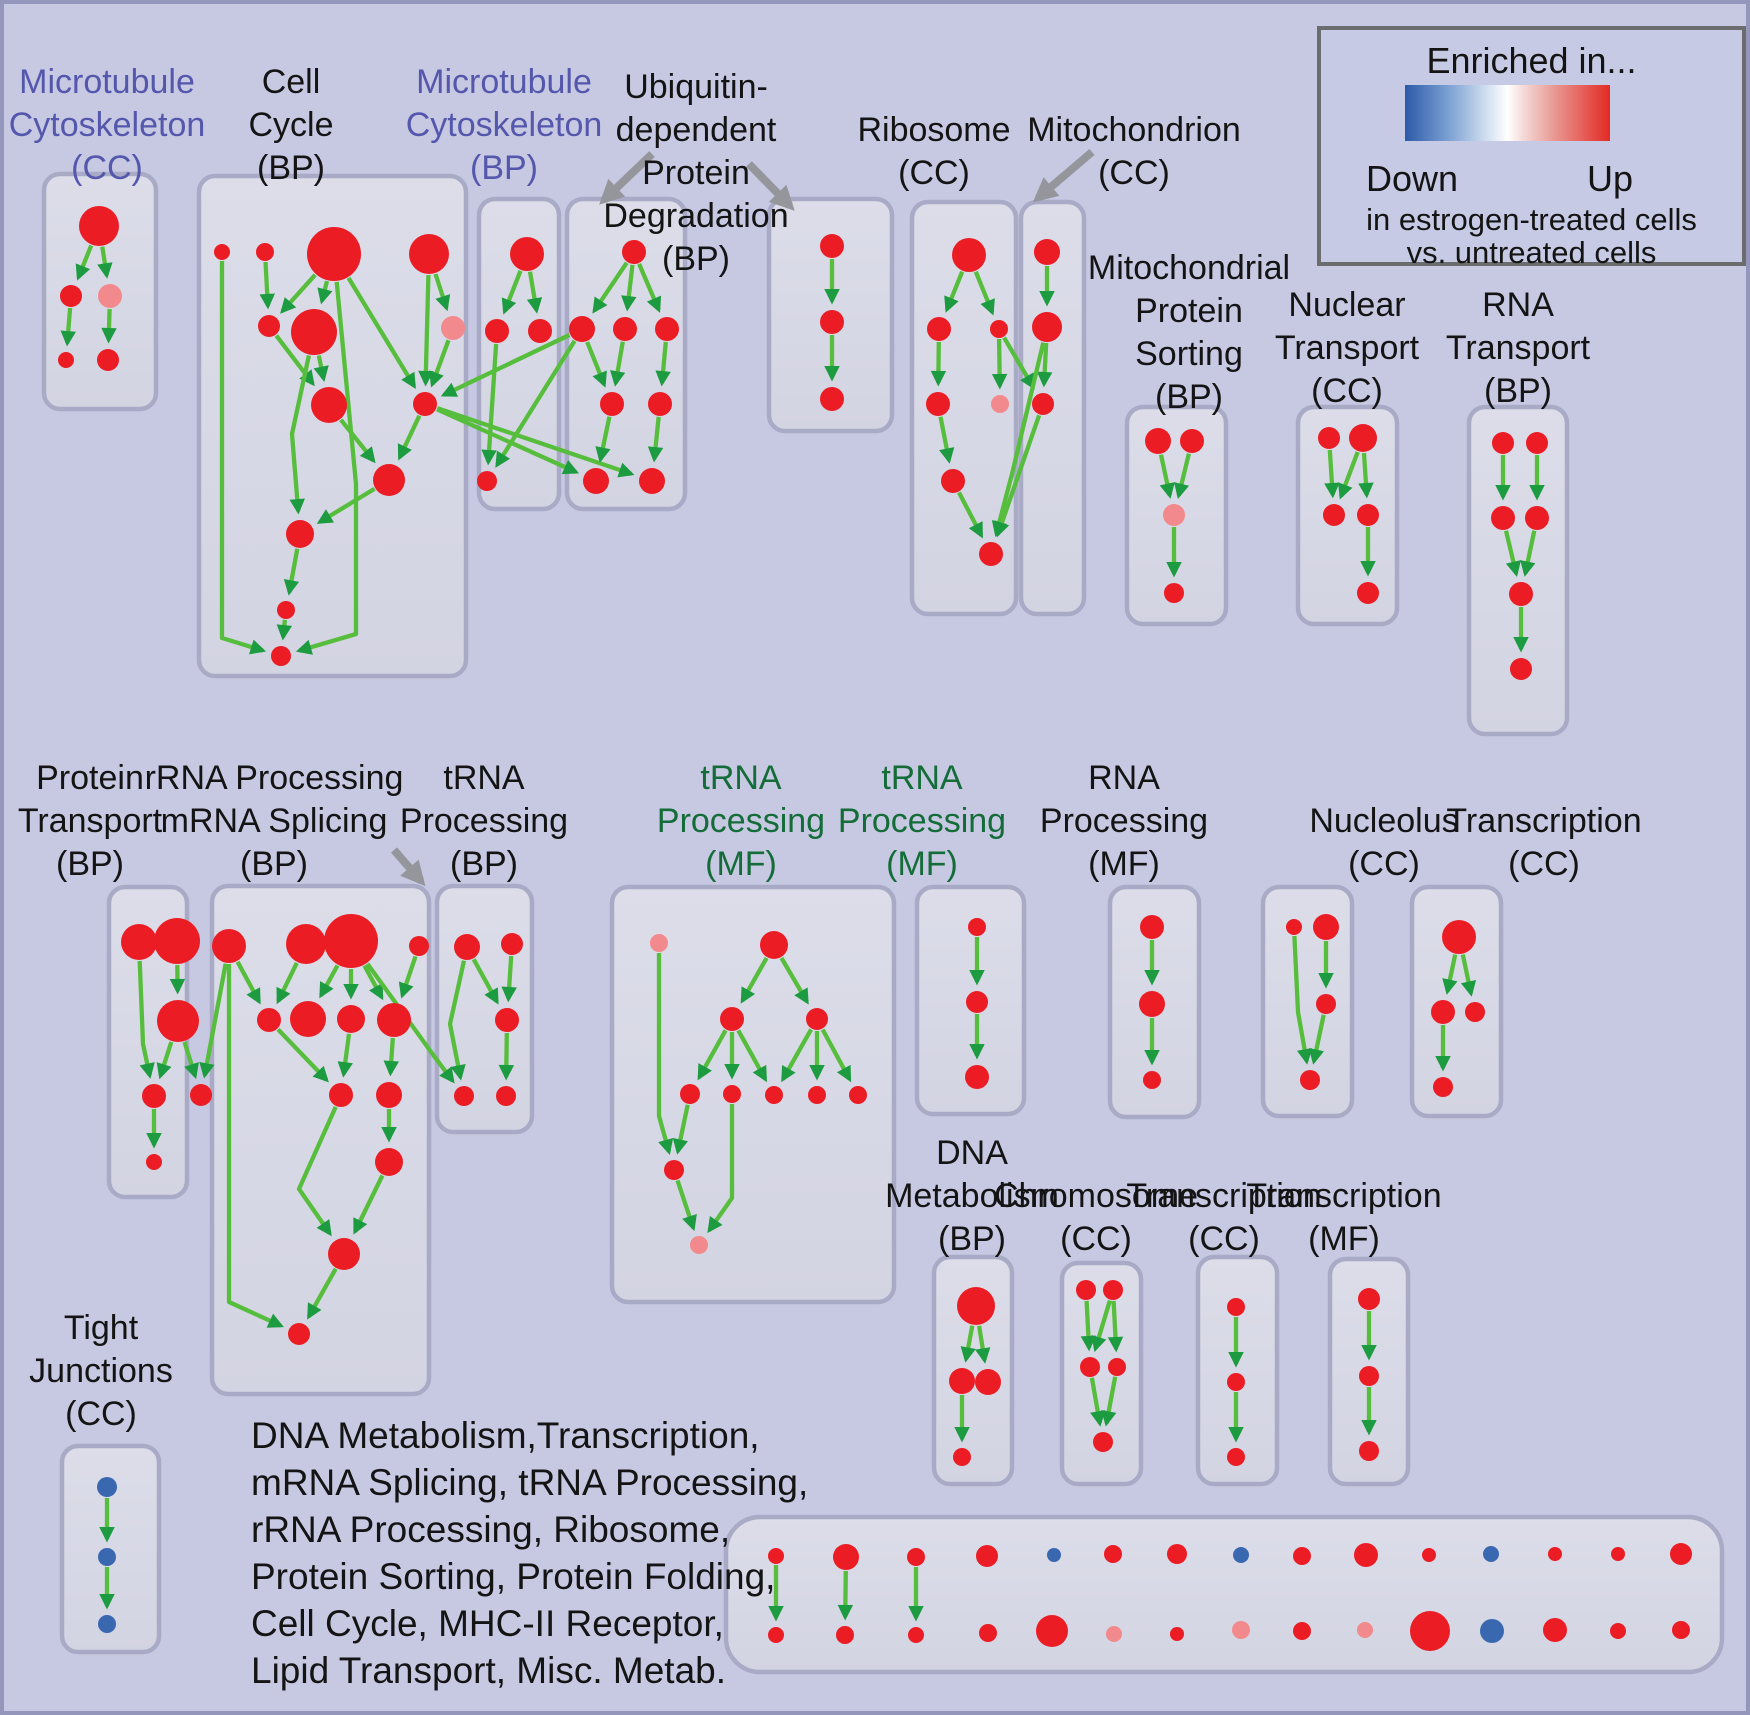 The height and width of the screenshot is (1715, 1750). What do you see at coordinates (291, 82) in the screenshot?
I see `cluster-label-line: Cell` at bounding box center [291, 82].